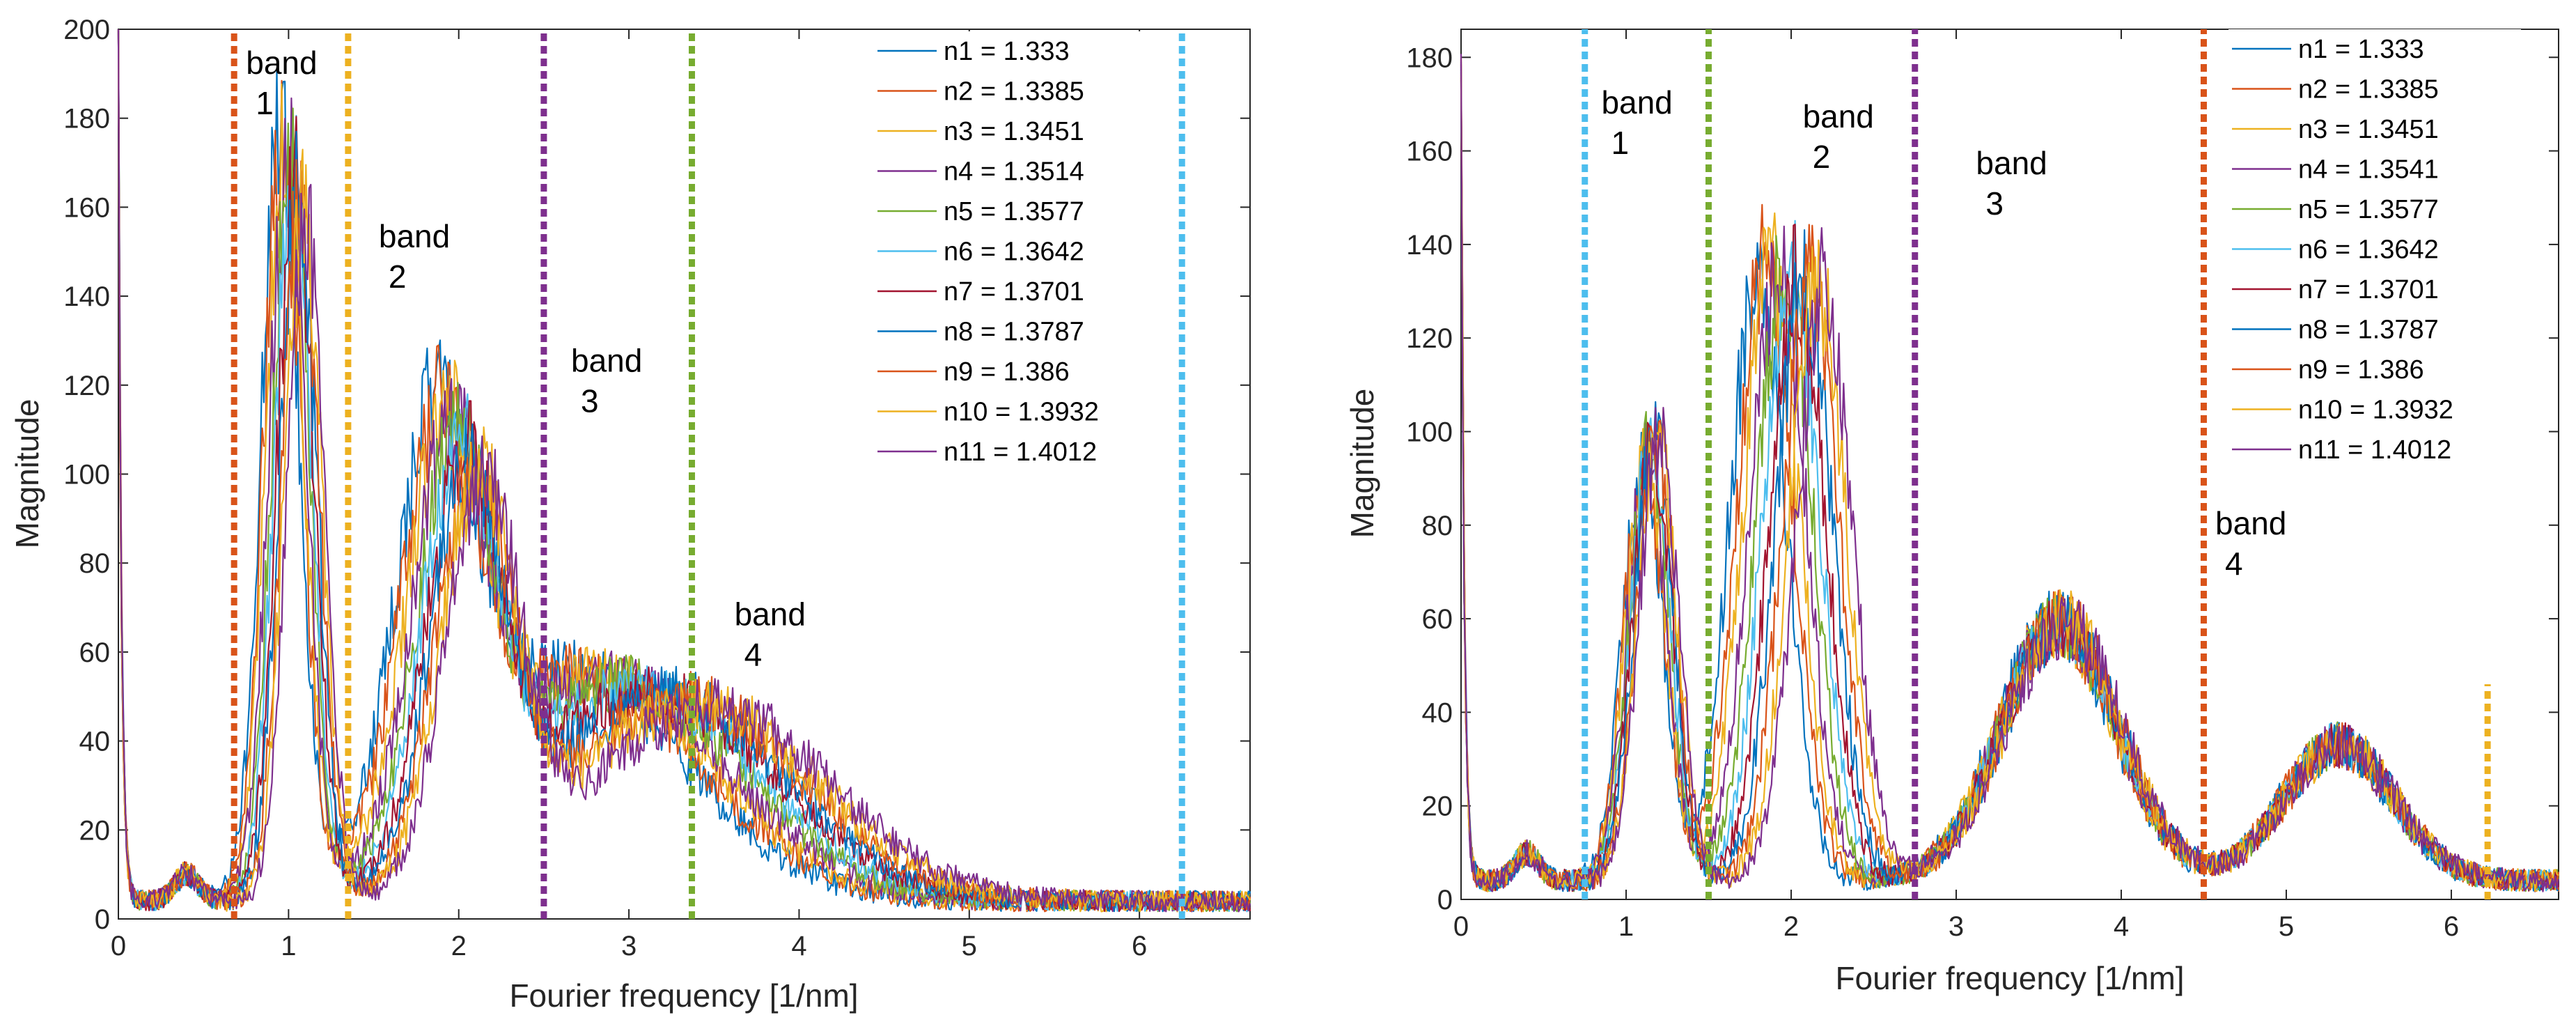  I want to click on right-y-axis-label: Magnitude, so click(1362, 464).